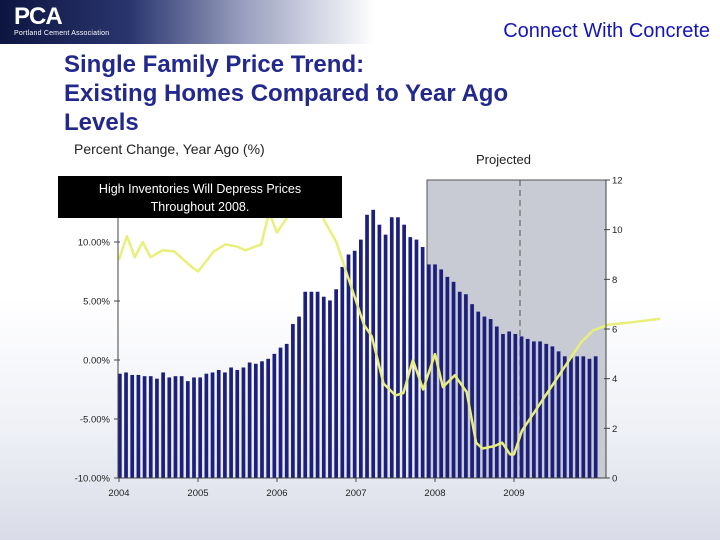  I want to click on title-line-3: Levels, so click(101, 122).